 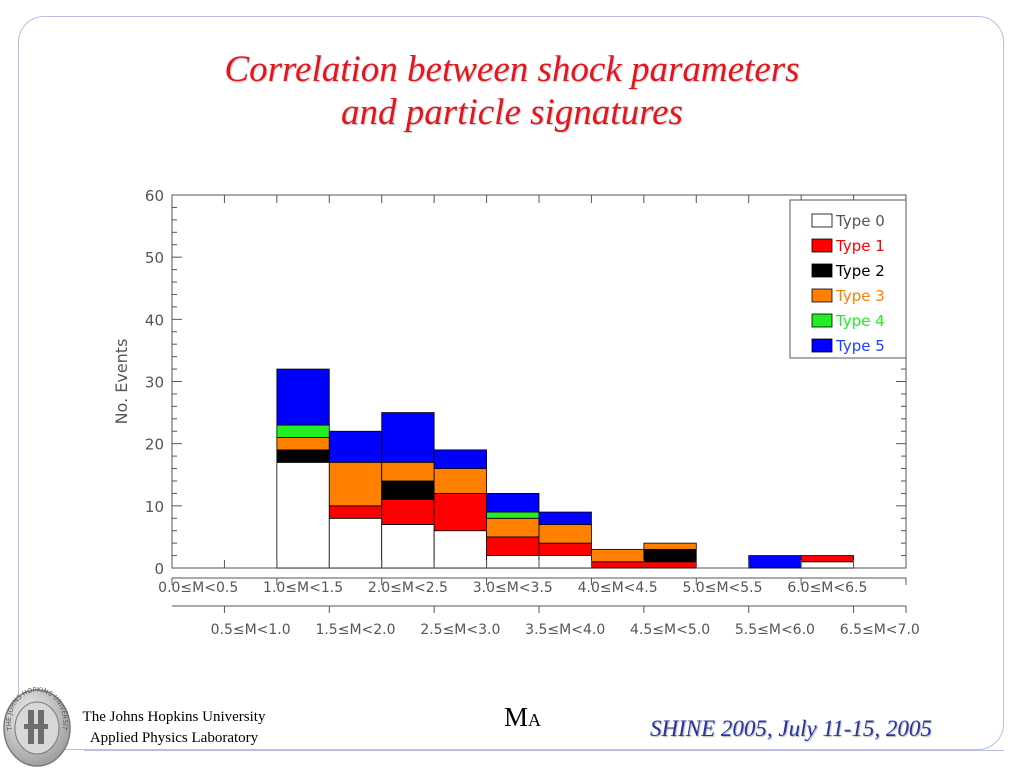 What do you see at coordinates (198, 588) in the screenshot?
I see `x-tick-label: 0.0≤M<0.5` at bounding box center [198, 588].